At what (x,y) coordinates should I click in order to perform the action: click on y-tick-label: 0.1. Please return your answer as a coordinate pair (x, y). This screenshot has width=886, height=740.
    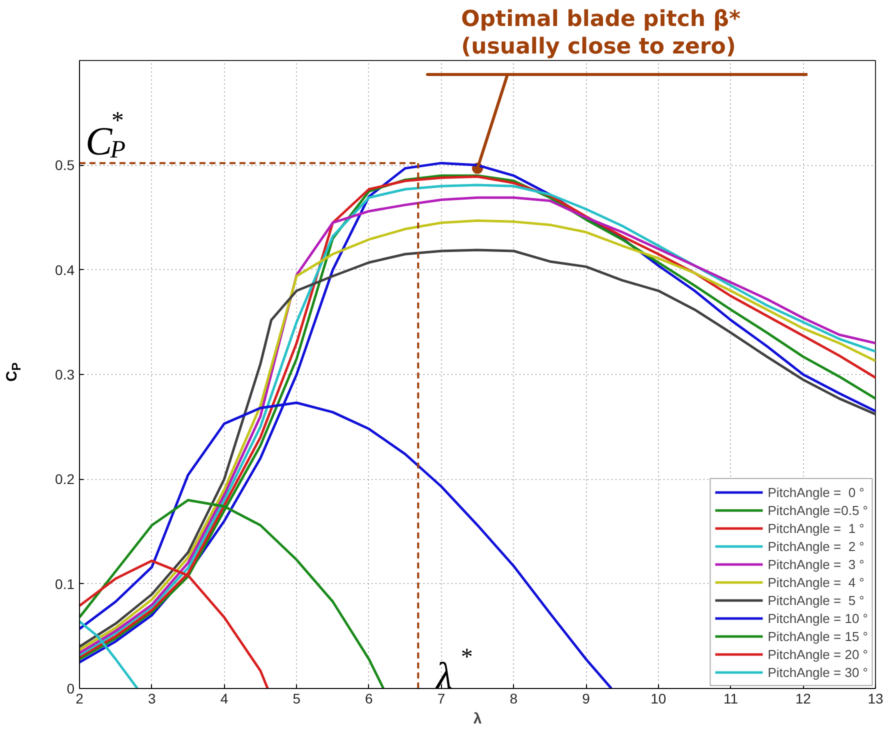
    Looking at the image, I should click on (65, 584).